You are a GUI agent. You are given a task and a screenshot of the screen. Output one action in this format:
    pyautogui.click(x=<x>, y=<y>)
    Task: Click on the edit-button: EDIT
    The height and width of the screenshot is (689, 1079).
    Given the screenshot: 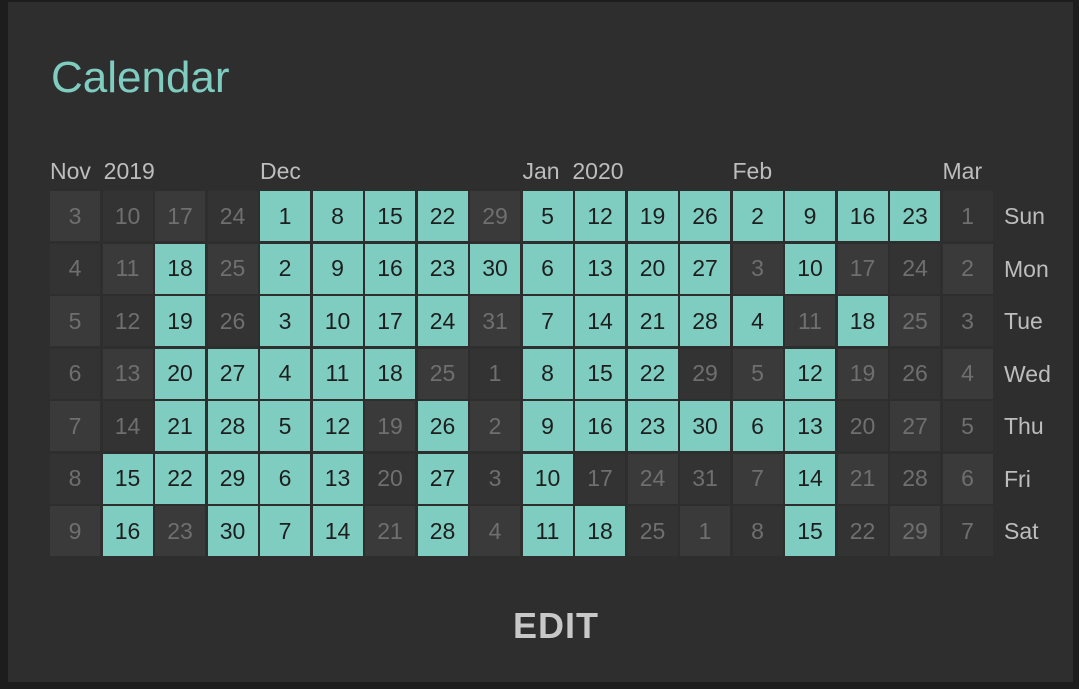 What is the action you would take?
    pyautogui.click(x=556, y=626)
    